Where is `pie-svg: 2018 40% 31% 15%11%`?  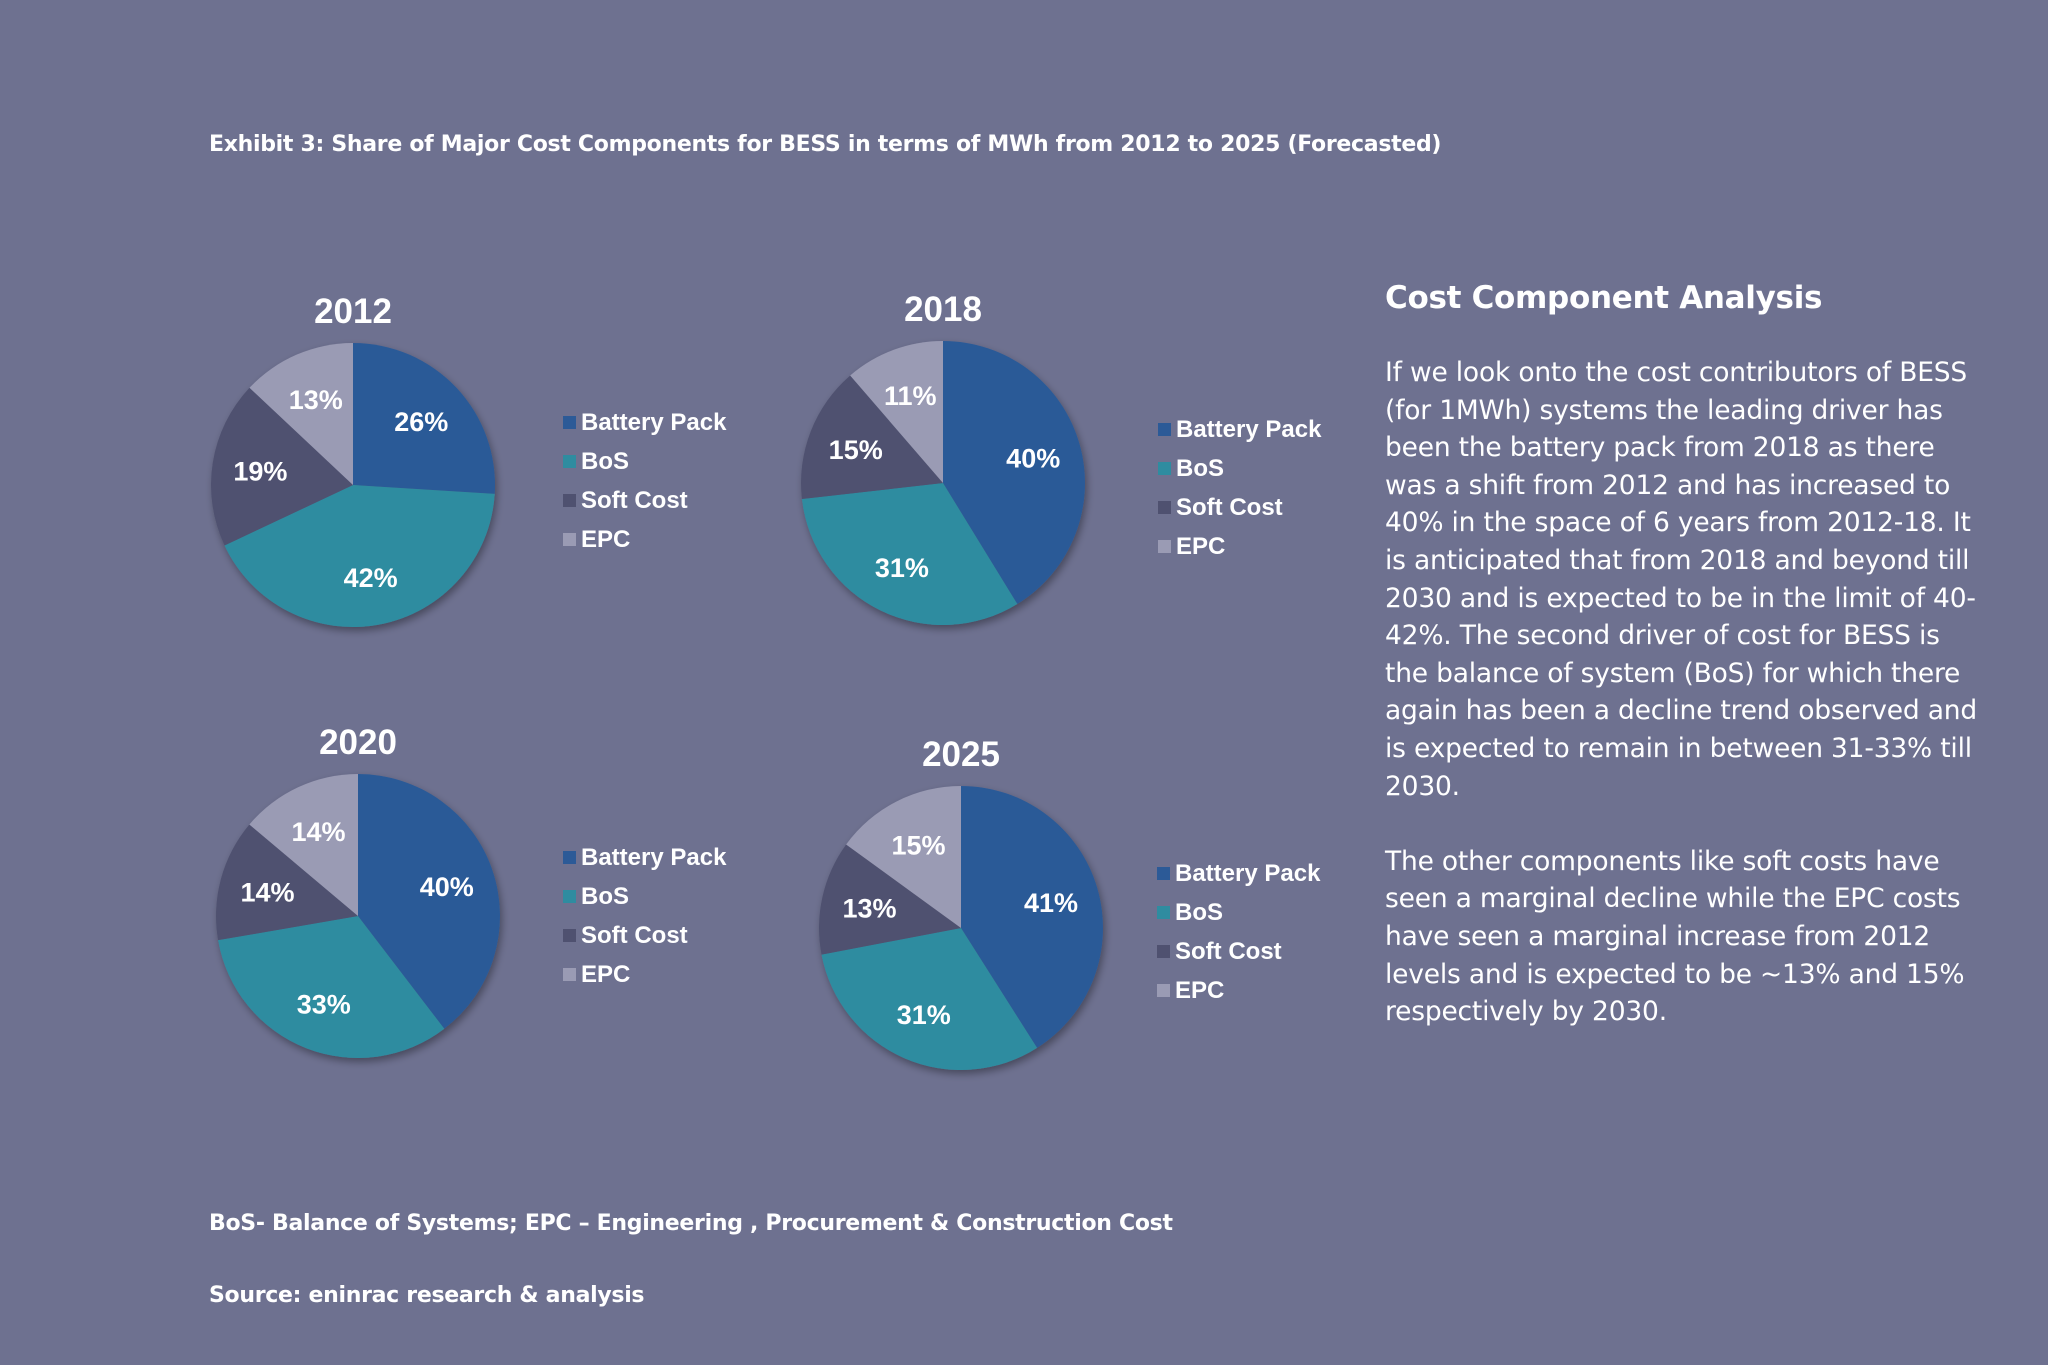 pie-svg: 2018 40% 31% 15%11% is located at coordinates (942, 457).